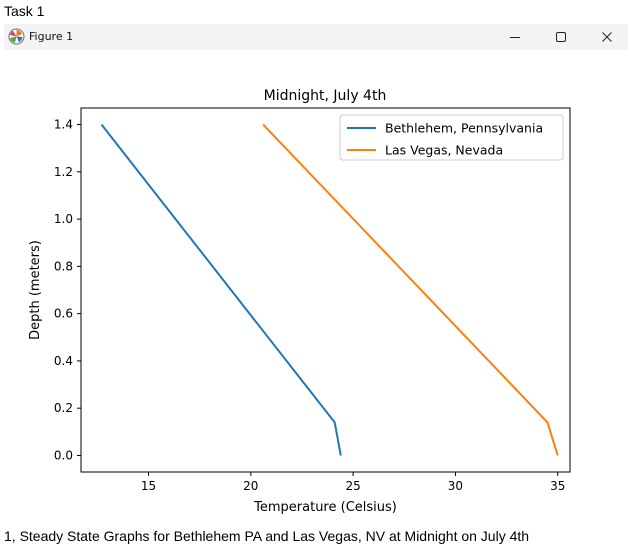 The width and height of the screenshot is (636, 558). Describe the element at coordinates (250, 486) in the screenshot. I see `x-tick-label: 20` at that location.